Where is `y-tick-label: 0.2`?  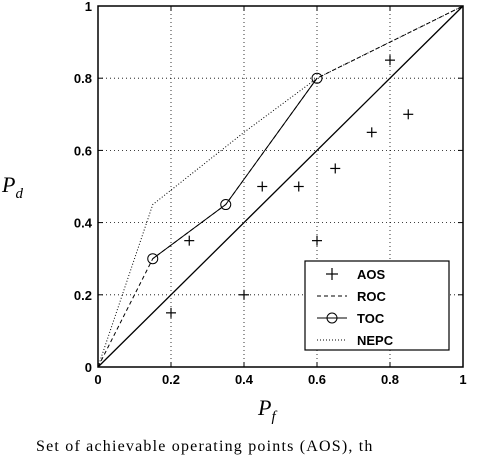
y-tick-label: 0.2 is located at coordinates (83, 295).